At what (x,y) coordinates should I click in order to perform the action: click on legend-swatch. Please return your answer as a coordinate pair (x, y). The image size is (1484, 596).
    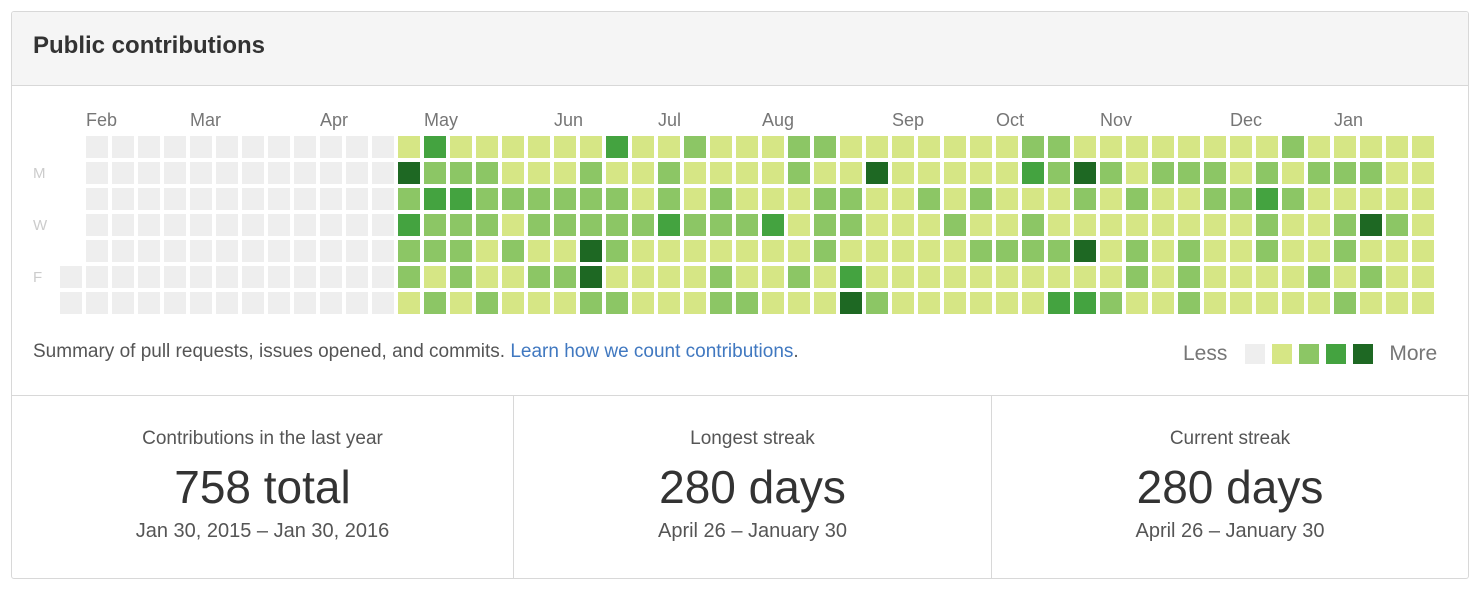
    Looking at the image, I should click on (1363, 354).